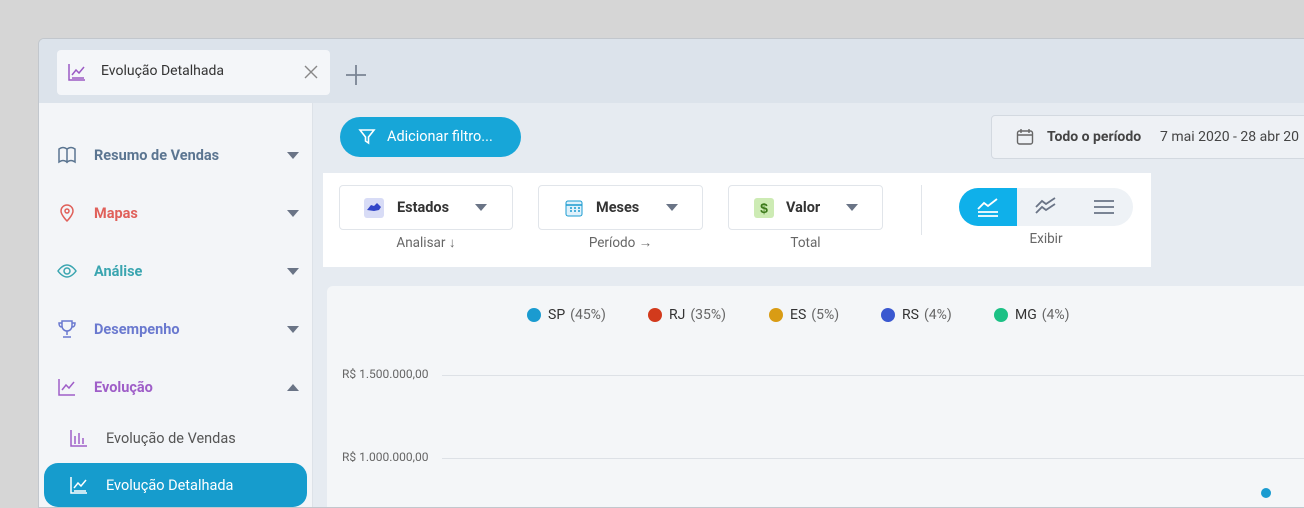 The image size is (1304, 508). I want to click on dropdown-value: Meses, so click(618, 207).